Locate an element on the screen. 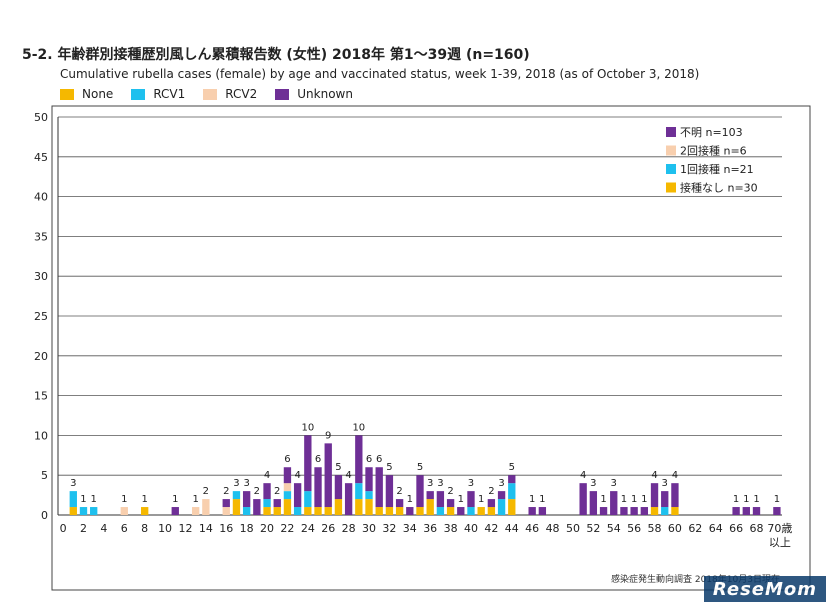  x-tick-label: 20 is located at coordinates (267, 528).